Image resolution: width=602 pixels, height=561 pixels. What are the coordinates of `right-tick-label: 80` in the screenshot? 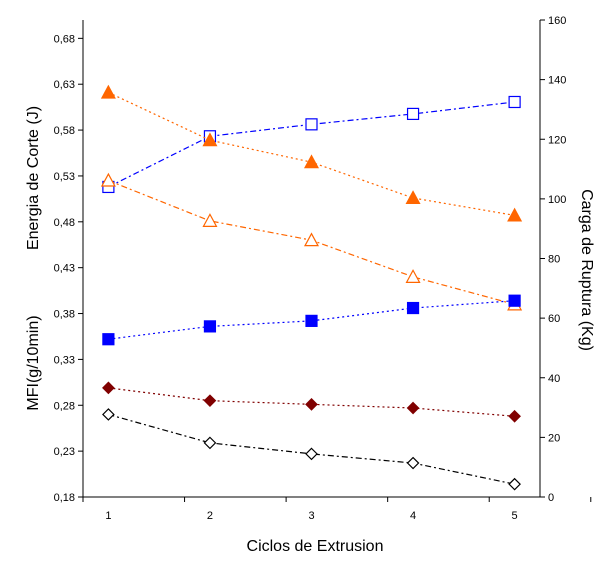 It's located at (554, 260).